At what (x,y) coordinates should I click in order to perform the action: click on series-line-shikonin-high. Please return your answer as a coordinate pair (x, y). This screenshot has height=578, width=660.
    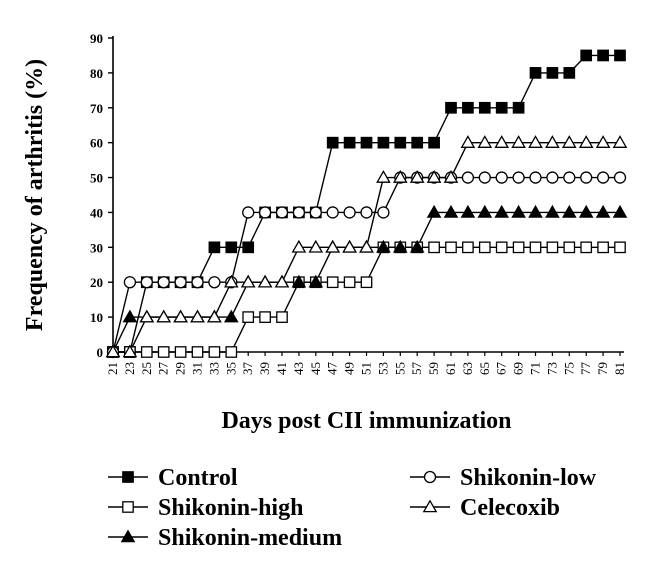
    Looking at the image, I should click on (366, 299).